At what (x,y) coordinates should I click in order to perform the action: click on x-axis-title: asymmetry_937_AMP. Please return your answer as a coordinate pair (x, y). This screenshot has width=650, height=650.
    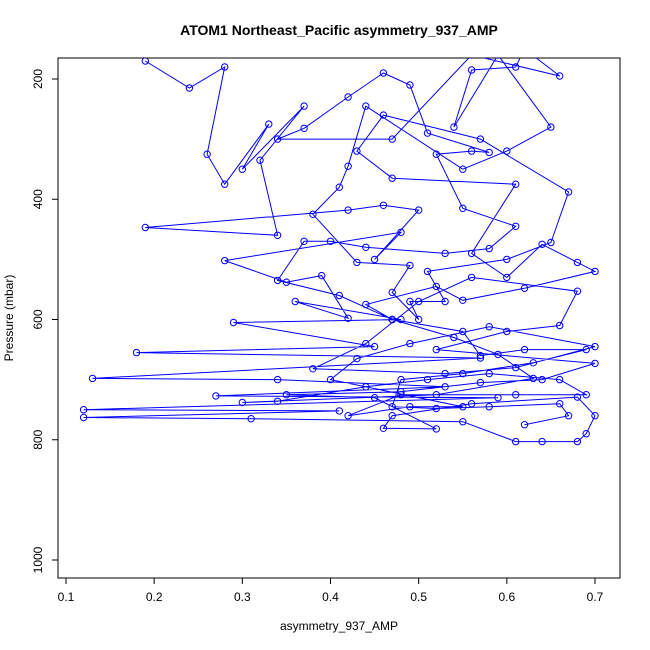
    Looking at the image, I should click on (339, 626).